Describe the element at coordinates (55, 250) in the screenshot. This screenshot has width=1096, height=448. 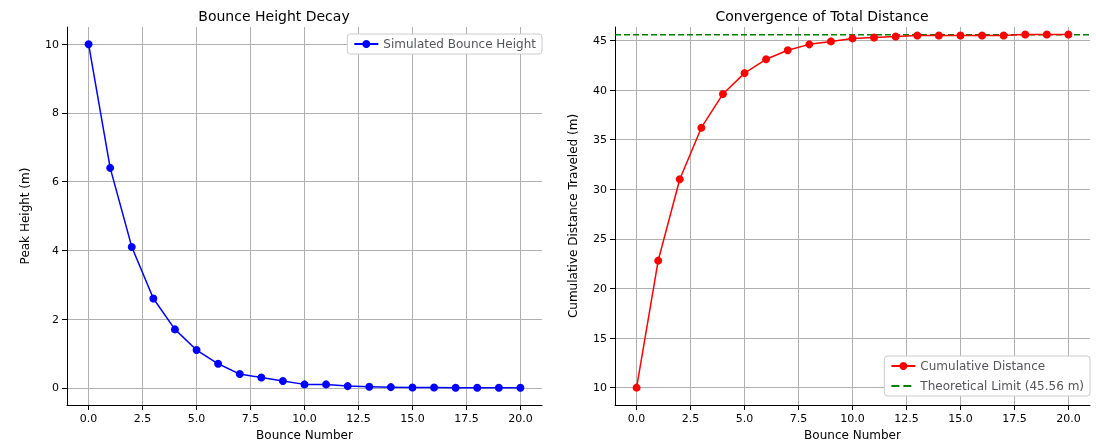
I see `y-tick-label: 4` at that location.